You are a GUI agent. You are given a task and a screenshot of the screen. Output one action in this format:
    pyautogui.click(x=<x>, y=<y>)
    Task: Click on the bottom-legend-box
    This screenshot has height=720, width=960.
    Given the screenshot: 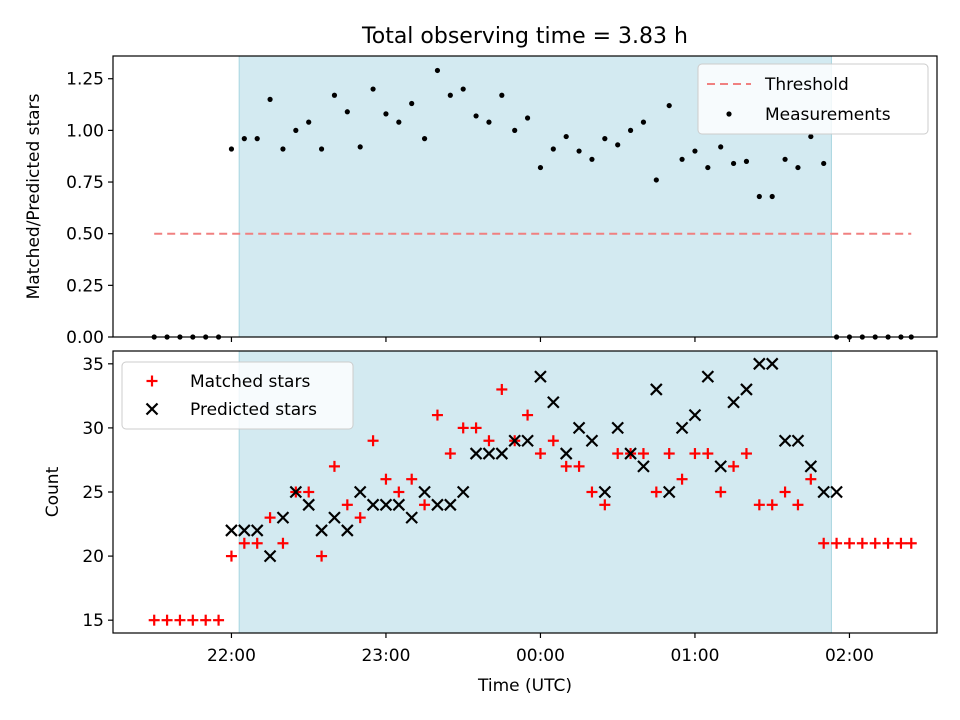 What is the action you would take?
    pyautogui.click(x=237, y=395)
    